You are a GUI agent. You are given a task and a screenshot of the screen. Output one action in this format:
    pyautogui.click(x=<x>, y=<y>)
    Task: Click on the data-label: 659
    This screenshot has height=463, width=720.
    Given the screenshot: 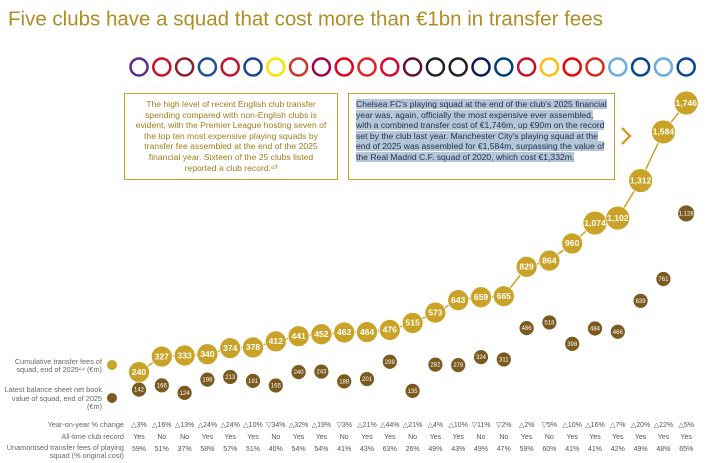 What is the action you would take?
    pyautogui.click(x=481, y=297)
    